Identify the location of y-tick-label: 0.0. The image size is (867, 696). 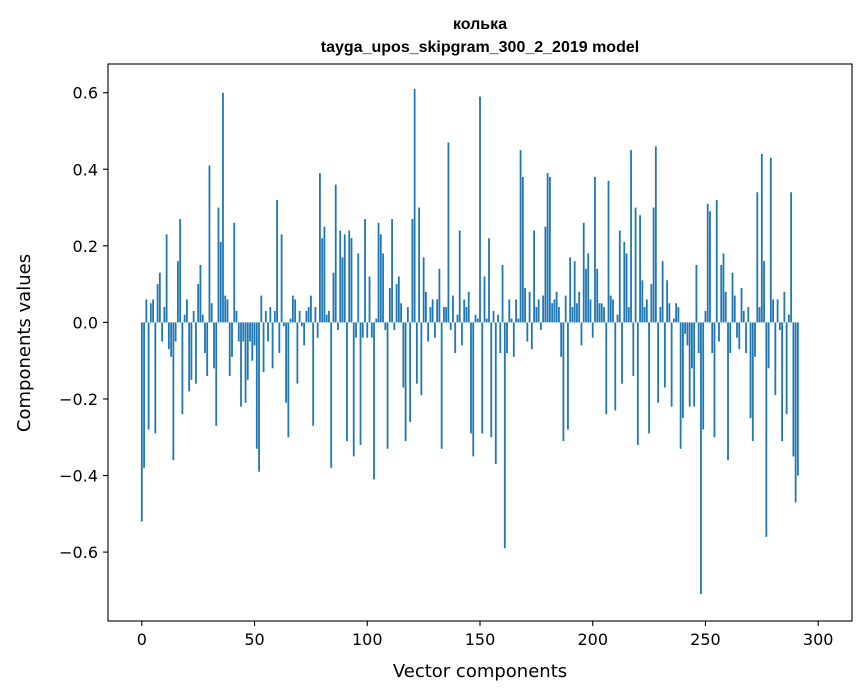
(85, 322).